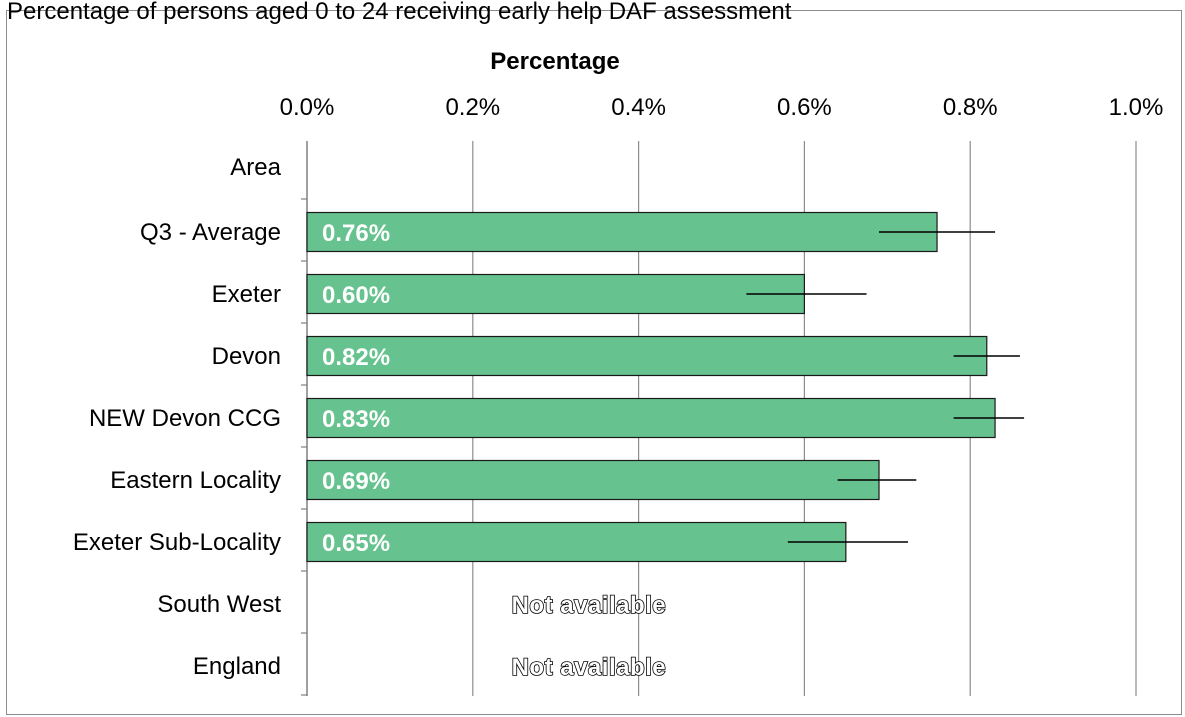 This screenshot has width=1185, height=717. What do you see at coordinates (177, 542) in the screenshot?
I see `category-label: Exeter Sub-Locality` at bounding box center [177, 542].